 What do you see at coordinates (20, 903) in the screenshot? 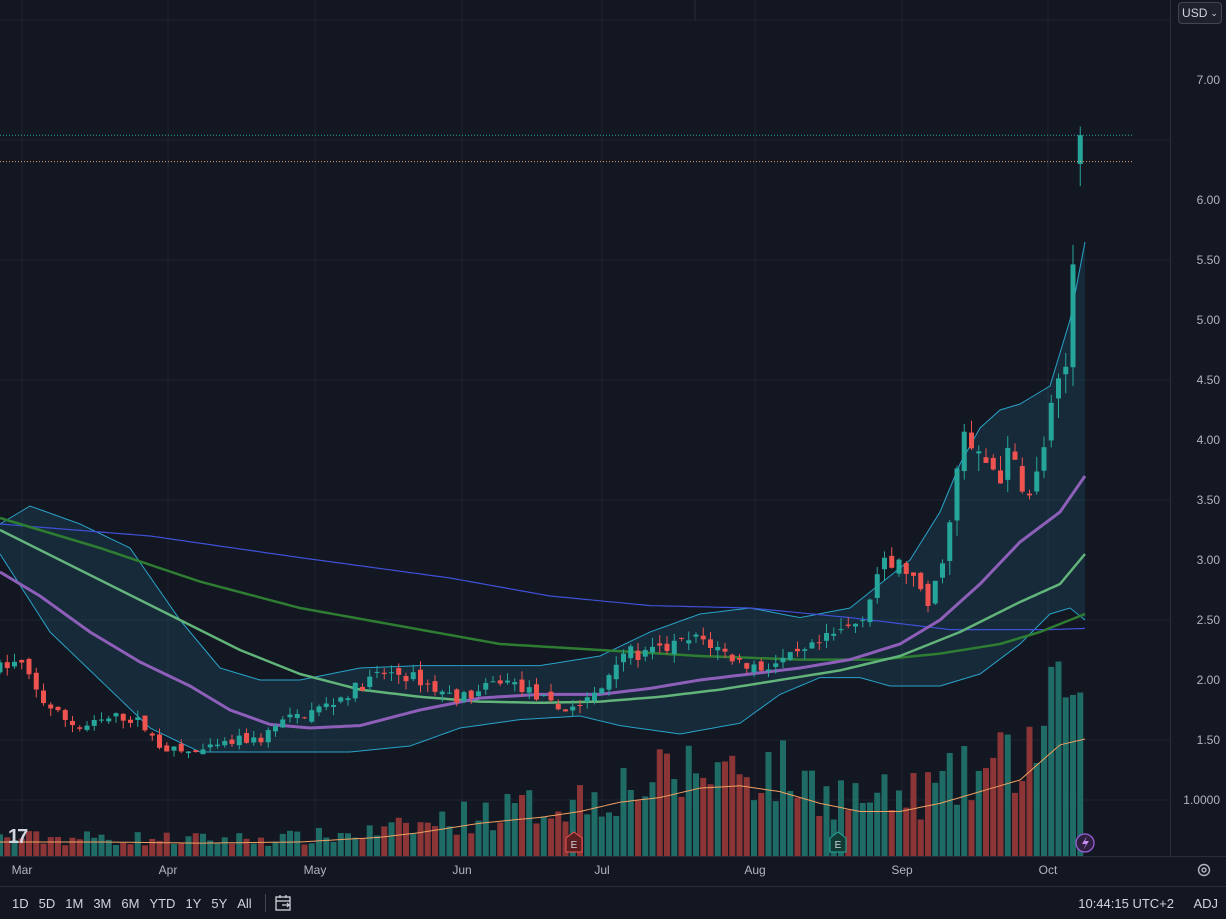
I see `range-button-1d: 1D` at bounding box center [20, 903].